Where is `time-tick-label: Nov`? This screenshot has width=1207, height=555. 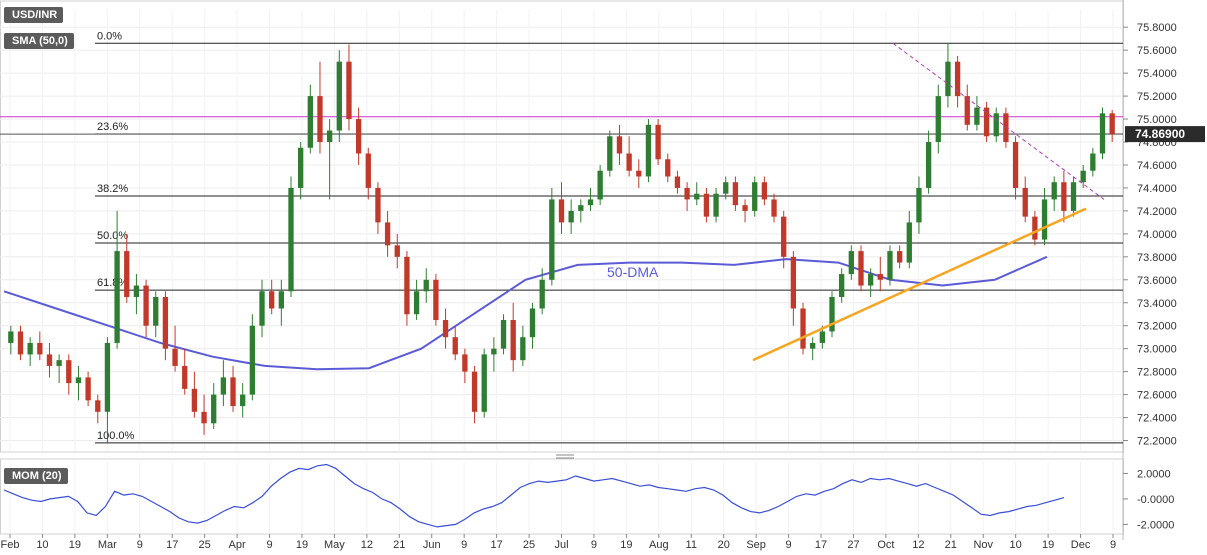
time-tick-label: Nov is located at coordinates (983, 545).